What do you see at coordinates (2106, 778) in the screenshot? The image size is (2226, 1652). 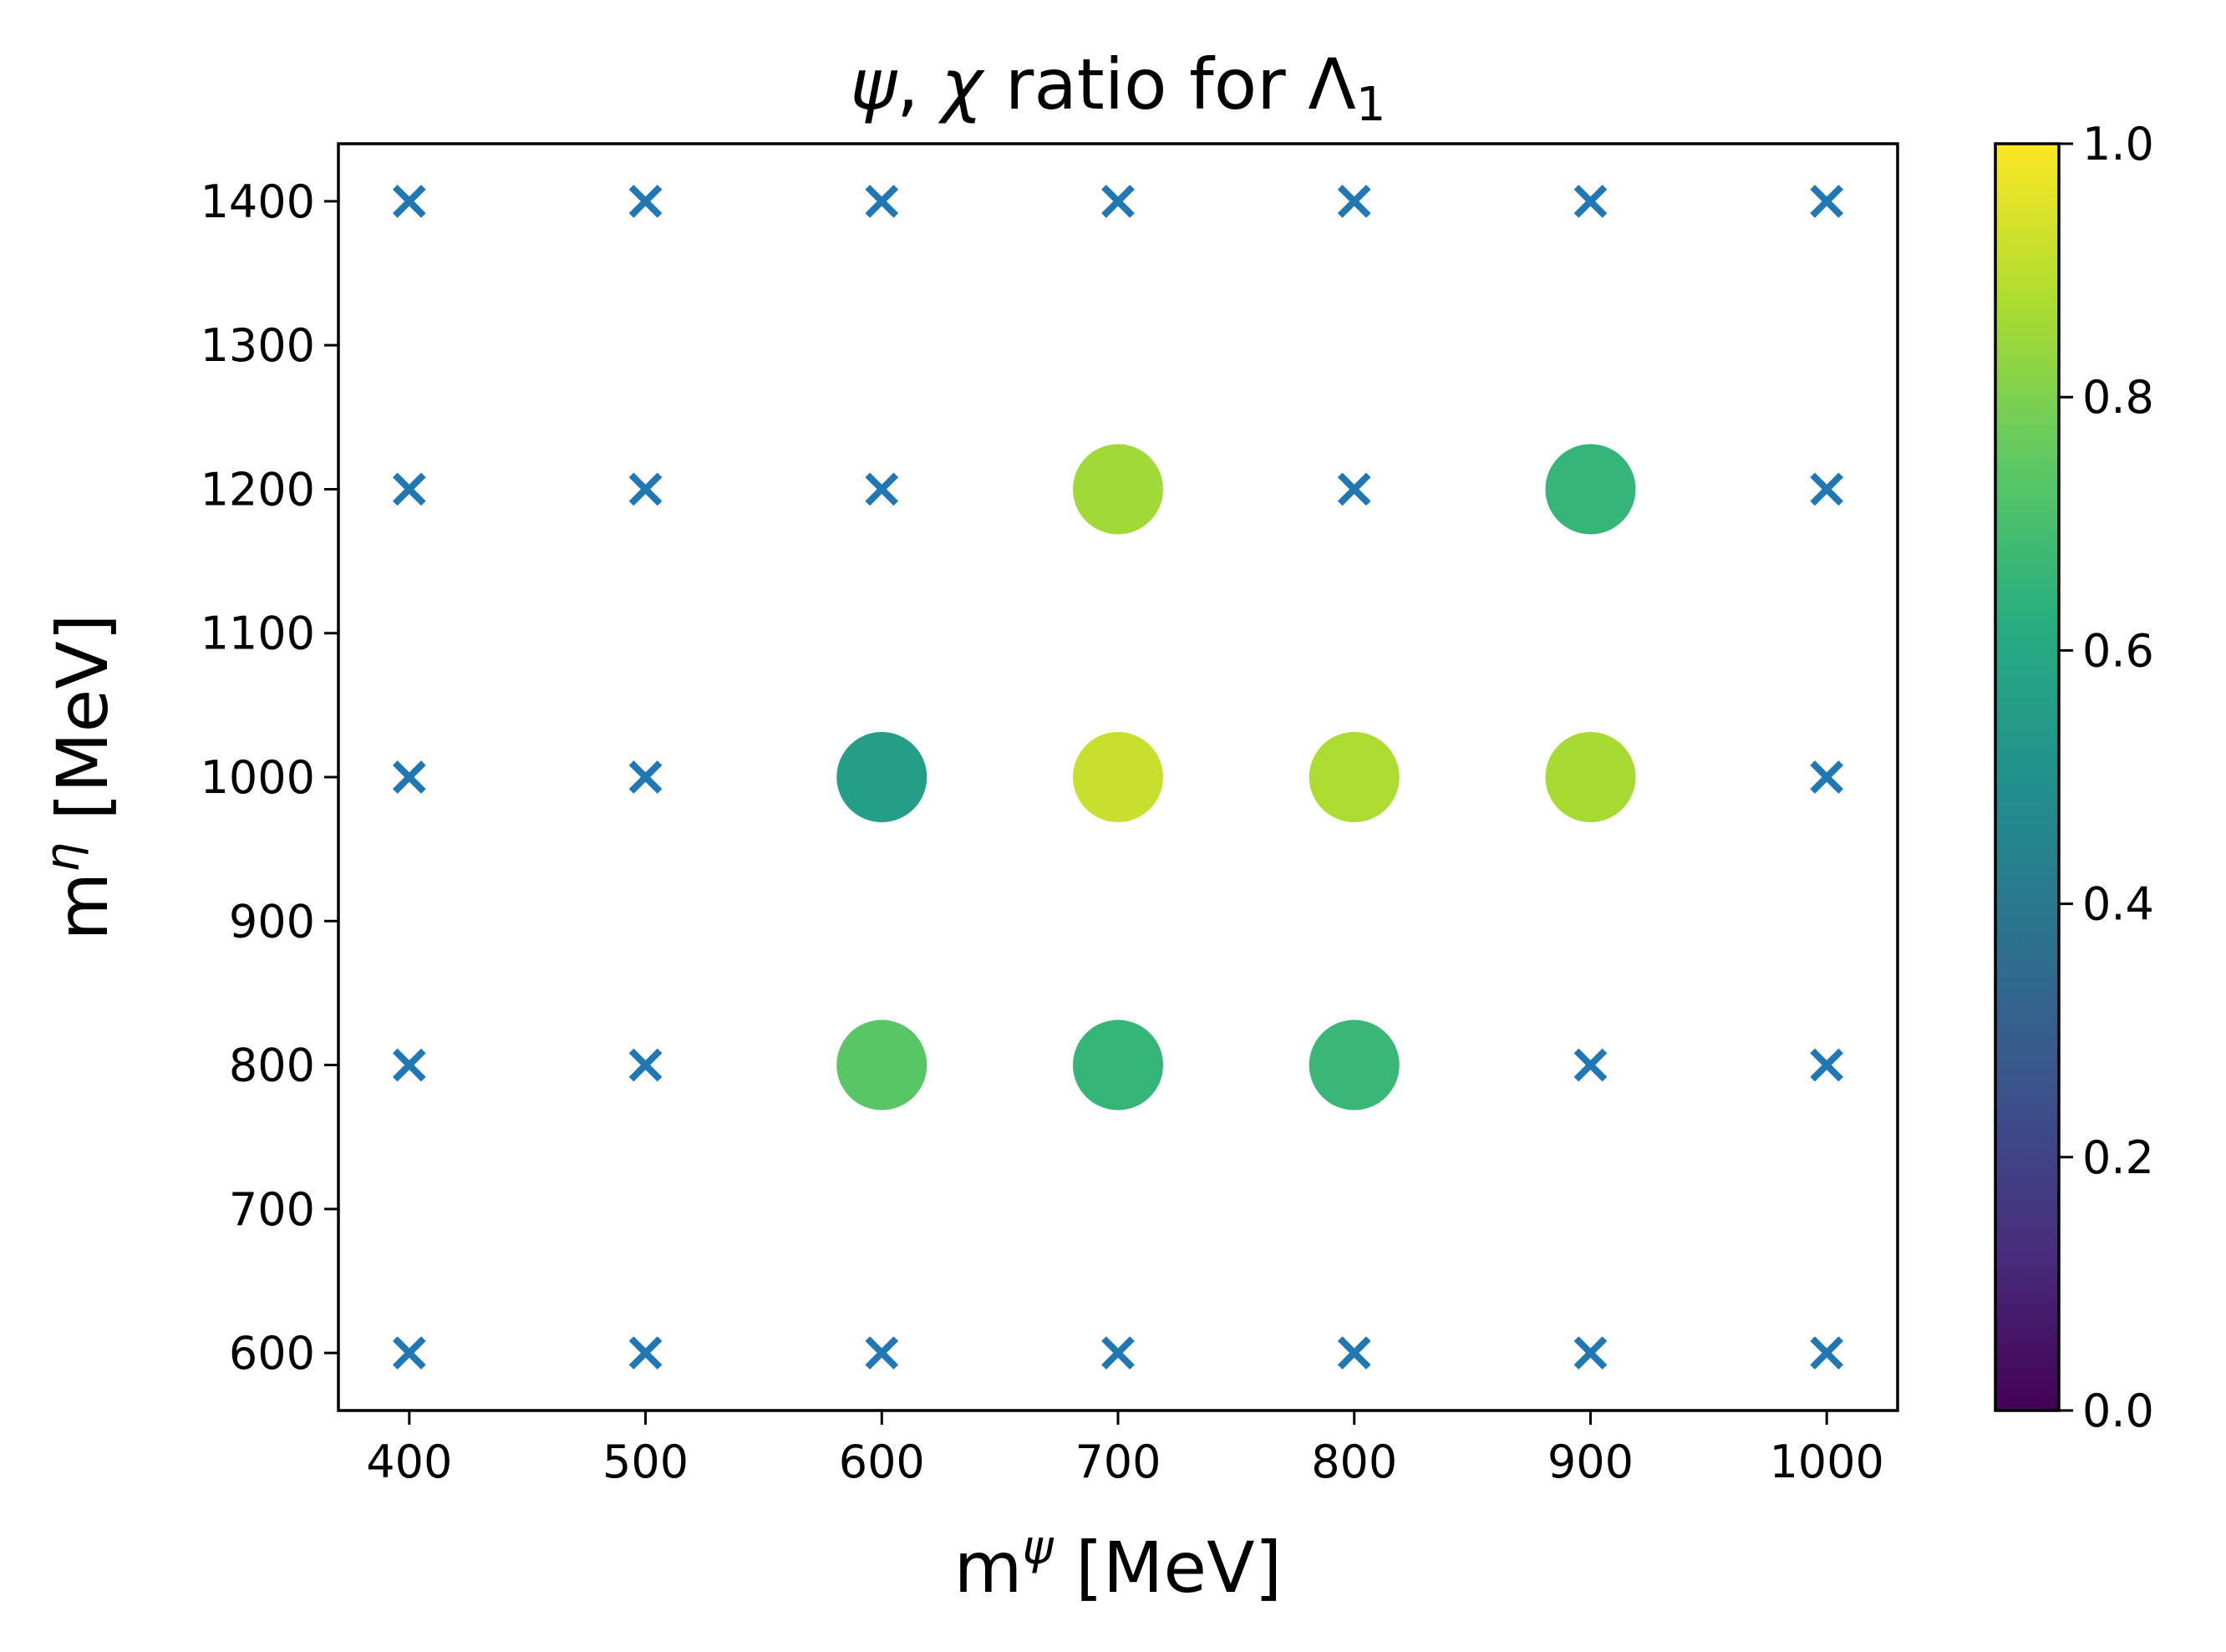 I see `colorbar-ticks: 0.0 0.2 0.4 0.6 0.8 1.0` at bounding box center [2106, 778].